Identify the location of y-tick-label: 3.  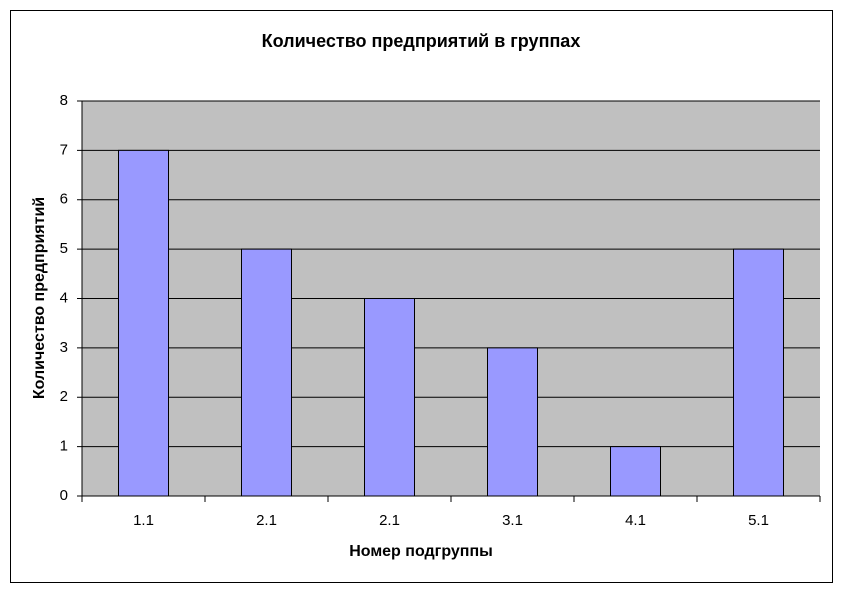
(64, 347).